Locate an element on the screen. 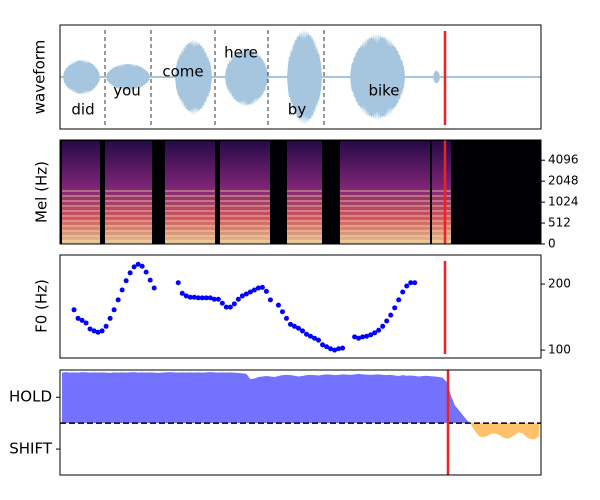  y-tick-label: 0 is located at coordinates (552, 244).